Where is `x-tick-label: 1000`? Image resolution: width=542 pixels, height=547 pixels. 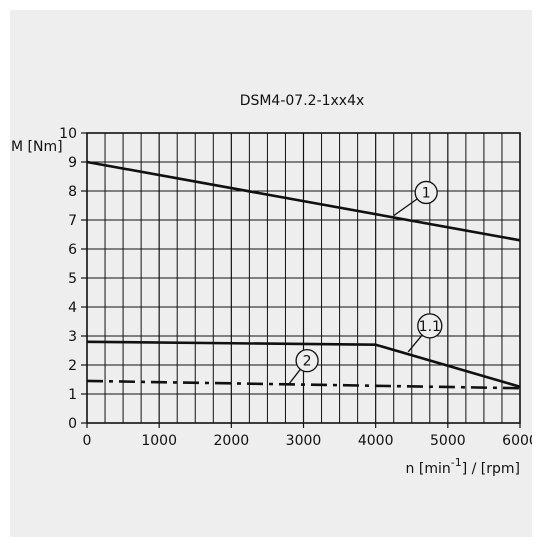 x-tick-label: 1000 is located at coordinates (159, 441).